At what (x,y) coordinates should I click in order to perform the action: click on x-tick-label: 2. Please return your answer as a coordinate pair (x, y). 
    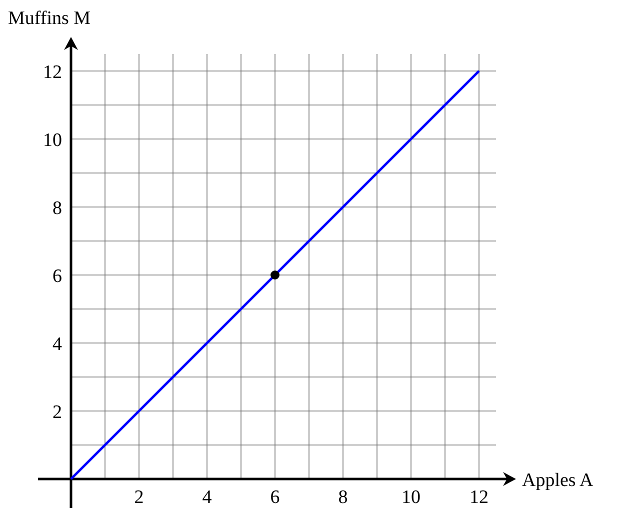
    Looking at the image, I should click on (139, 497).